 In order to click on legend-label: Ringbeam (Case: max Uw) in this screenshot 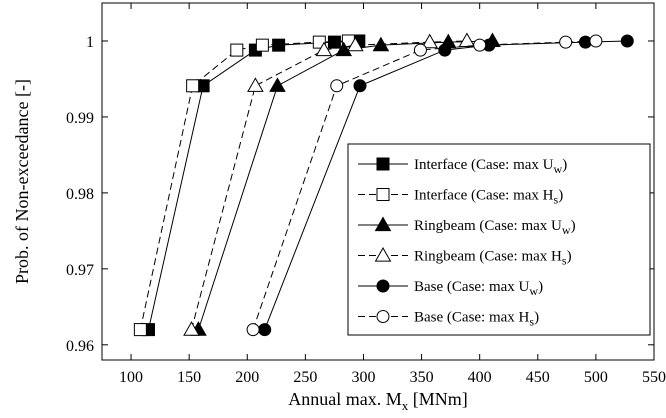, I will do `click(495, 227)`.